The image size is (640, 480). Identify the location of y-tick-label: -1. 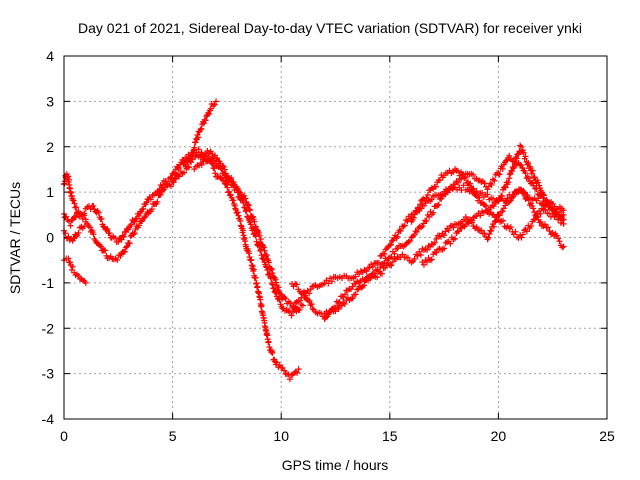
(48, 283).